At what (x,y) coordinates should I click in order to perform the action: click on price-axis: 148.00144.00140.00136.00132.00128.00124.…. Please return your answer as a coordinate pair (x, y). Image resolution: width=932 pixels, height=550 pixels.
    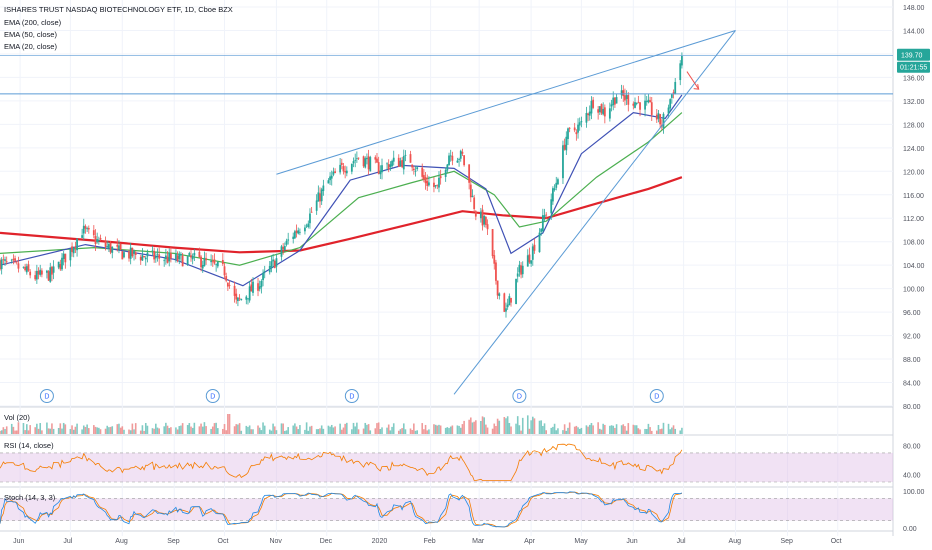
    Looking at the image, I should click on (914, 208).